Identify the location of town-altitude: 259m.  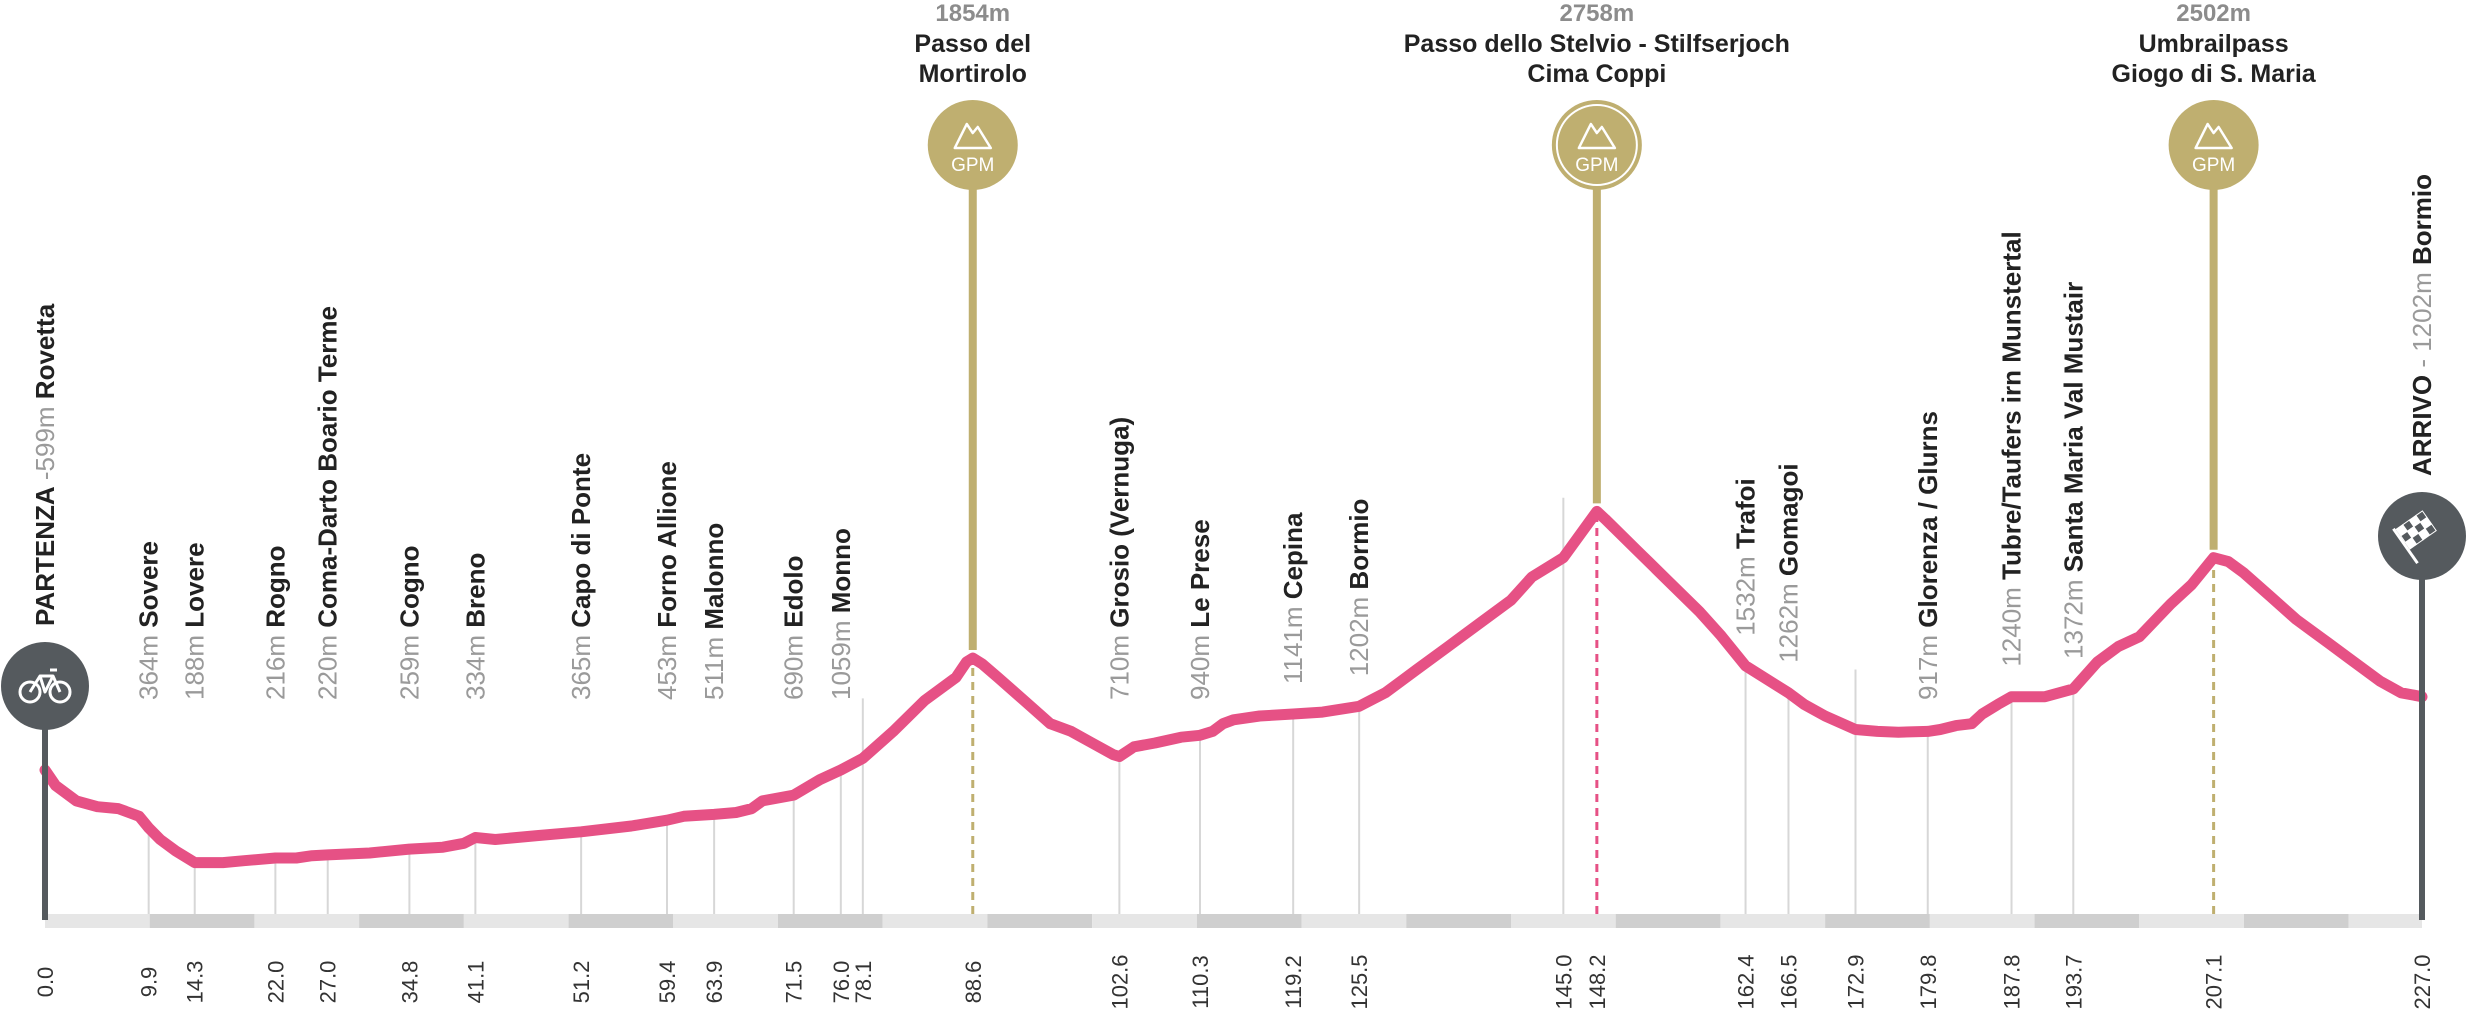
(409, 664).